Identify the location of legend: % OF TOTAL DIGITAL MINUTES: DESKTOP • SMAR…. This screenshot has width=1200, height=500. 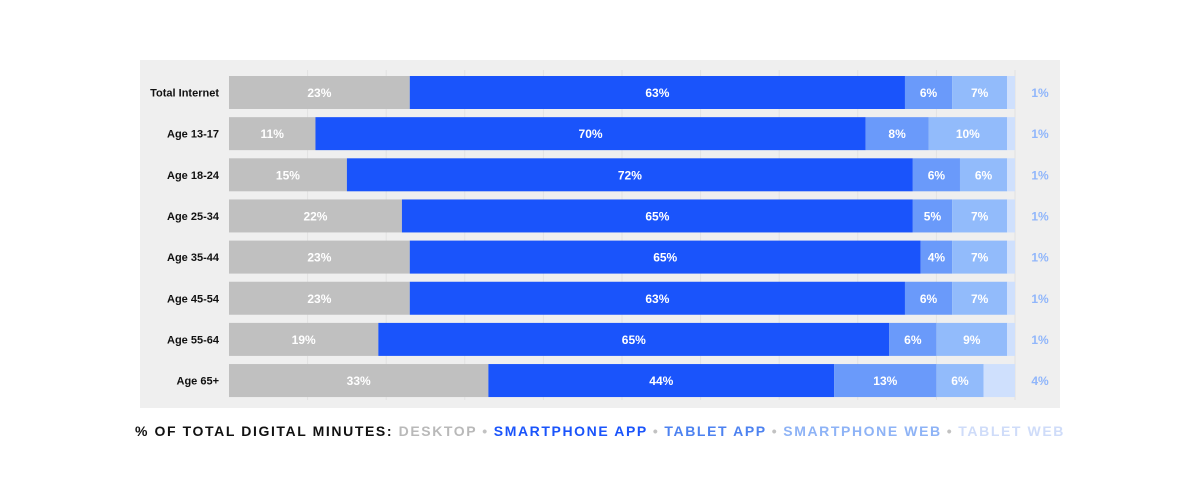
(600, 431).